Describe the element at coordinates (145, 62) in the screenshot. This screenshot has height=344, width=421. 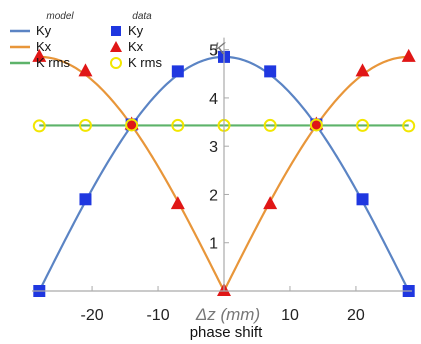
I see `legend-data-krms-label: K rms` at that location.